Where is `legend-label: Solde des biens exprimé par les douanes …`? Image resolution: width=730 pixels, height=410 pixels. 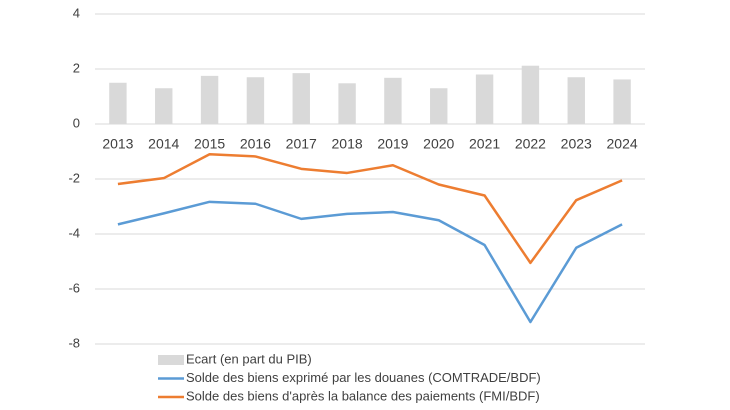 legend-label: Solde des biens exprimé par les douanes … is located at coordinates (363, 377).